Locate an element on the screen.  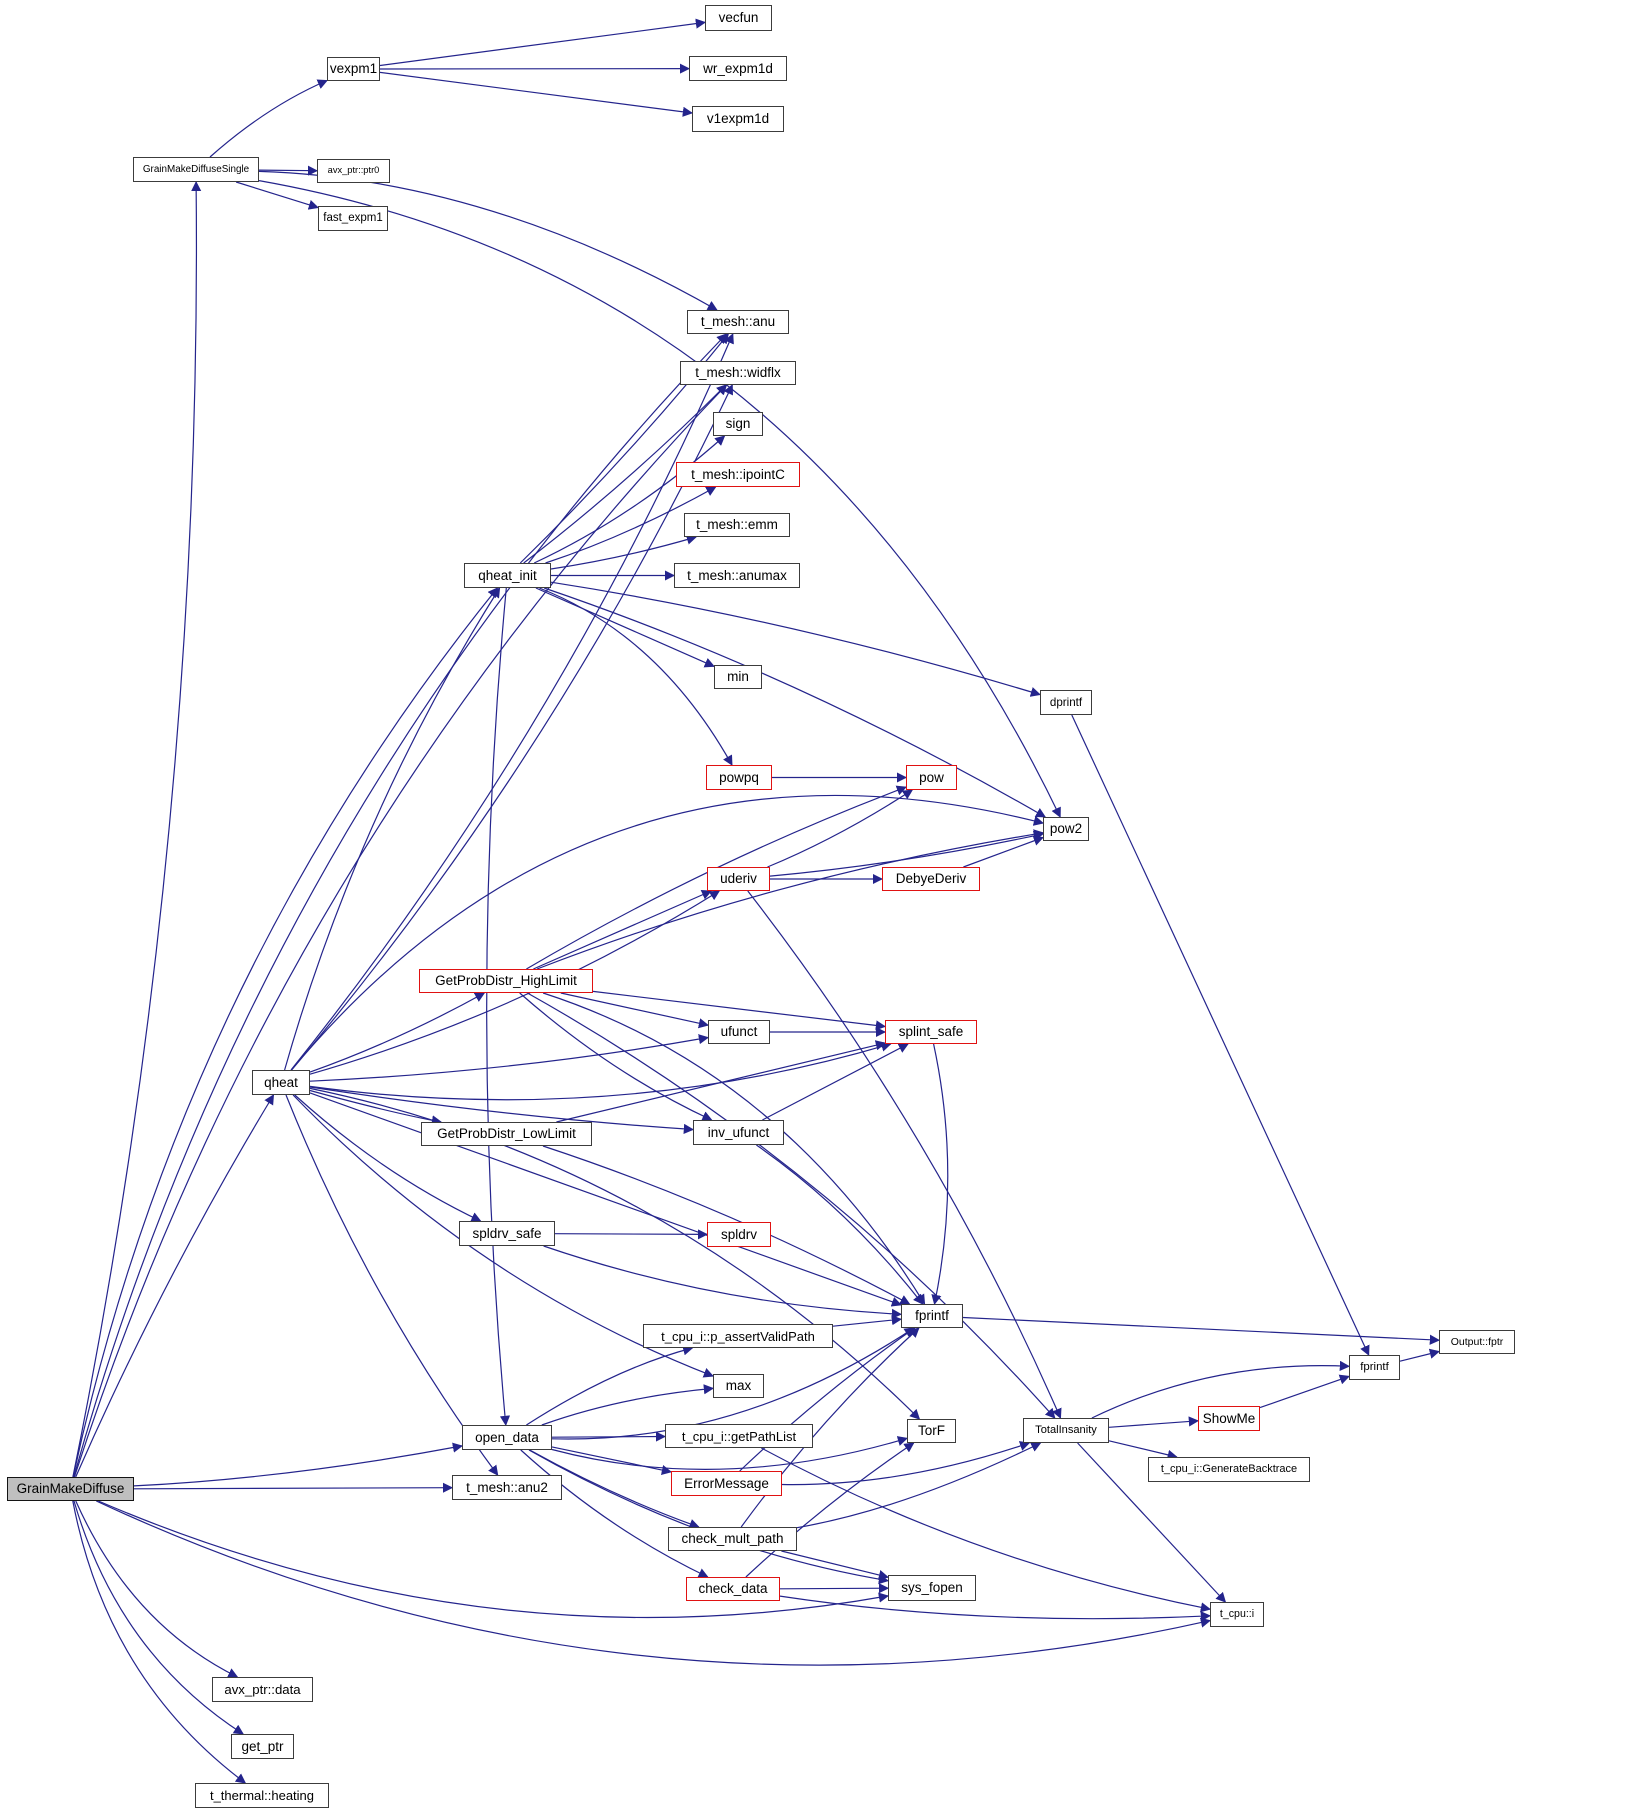
node-min: min is located at coordinates (738, 677).